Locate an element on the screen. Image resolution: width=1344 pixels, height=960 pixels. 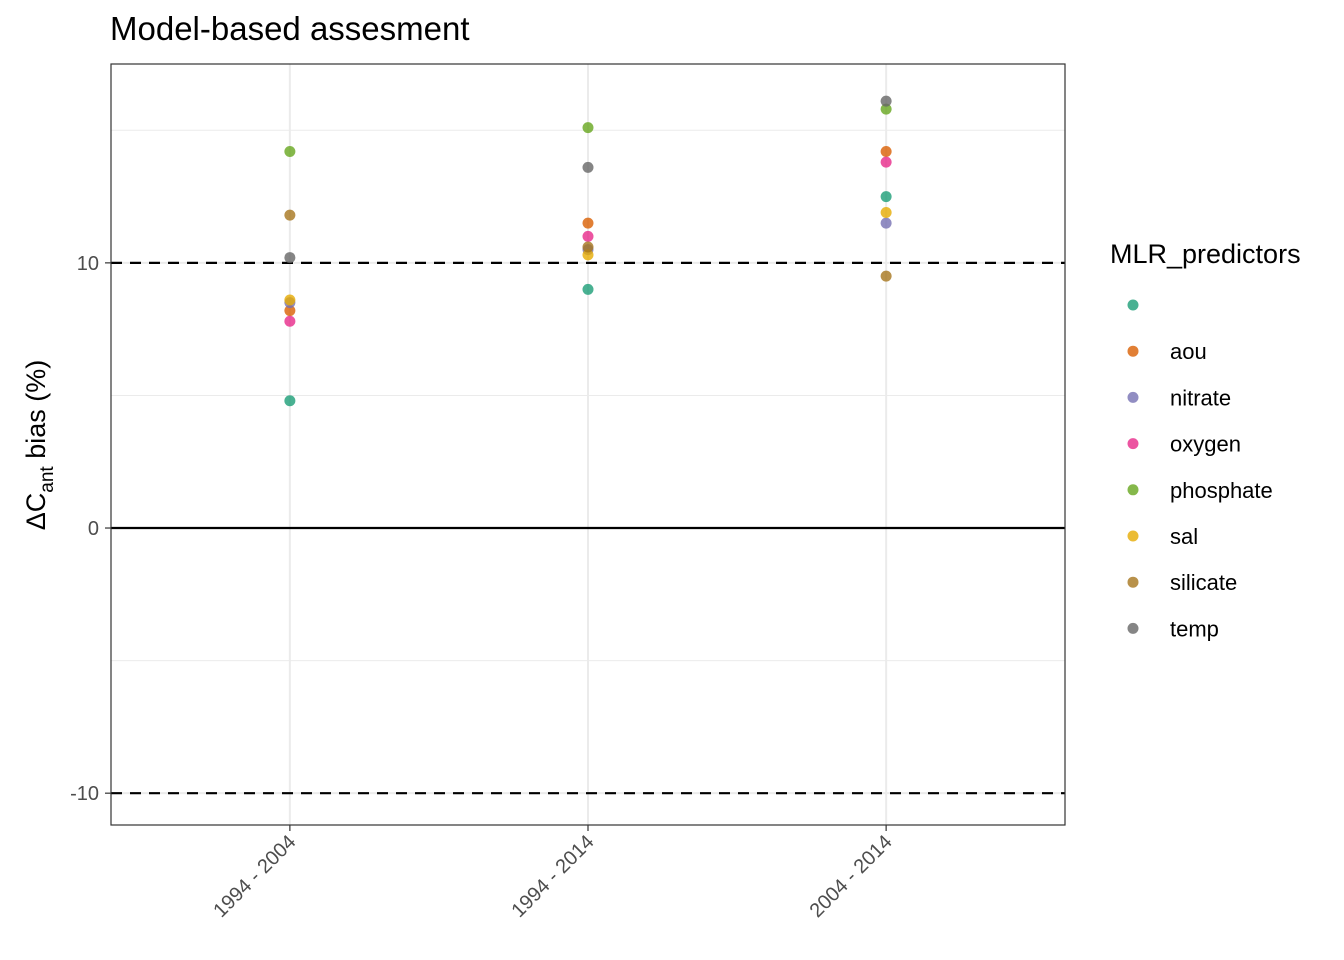
legend-label: sal is located at coordinates (1184, 536).